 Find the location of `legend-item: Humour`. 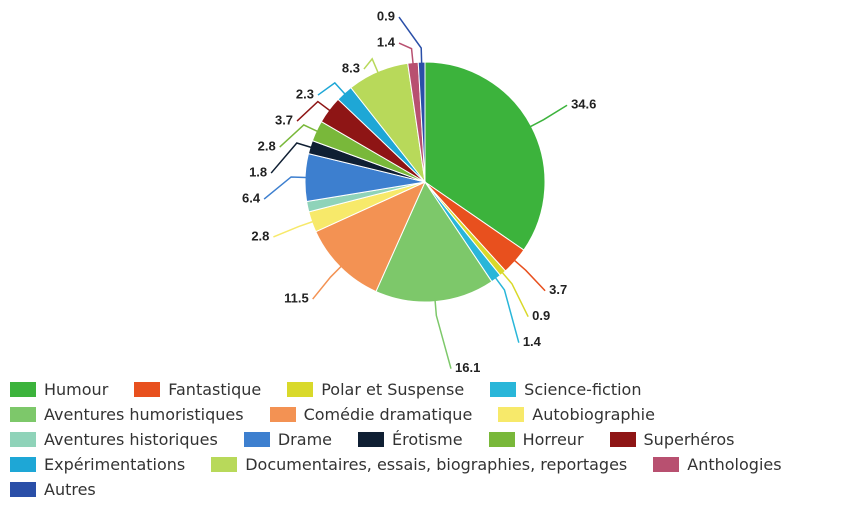

legend-item: Humour is located at coordinates (59, 389).